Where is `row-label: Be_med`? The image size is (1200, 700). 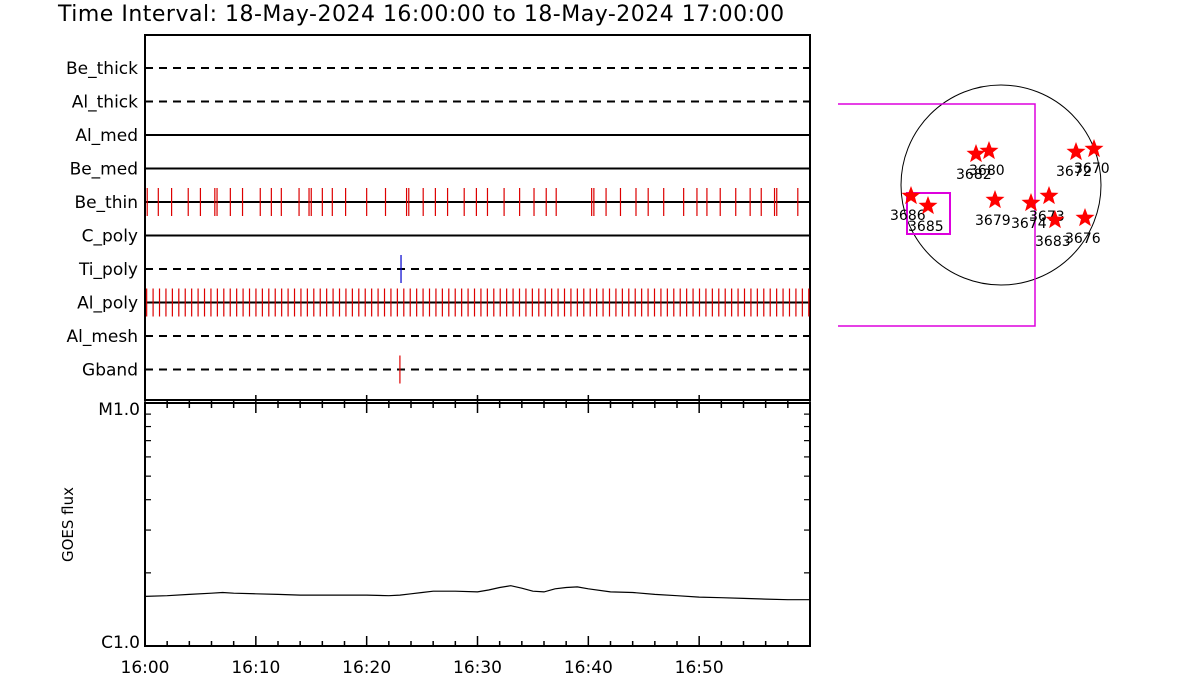
row-label: Be_med is located at coordinates (104, 170).